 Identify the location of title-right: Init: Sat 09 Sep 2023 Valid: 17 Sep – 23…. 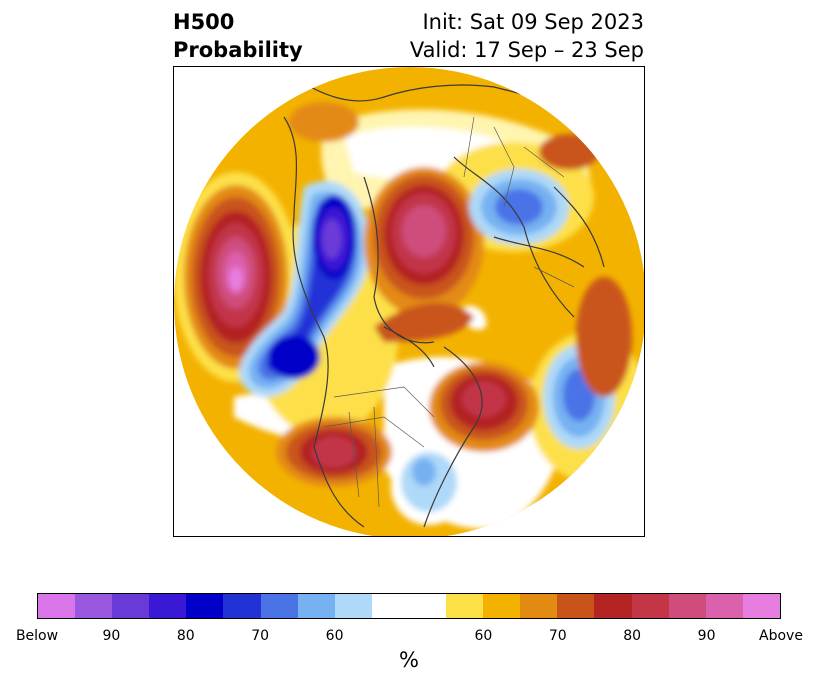
(527, 36).